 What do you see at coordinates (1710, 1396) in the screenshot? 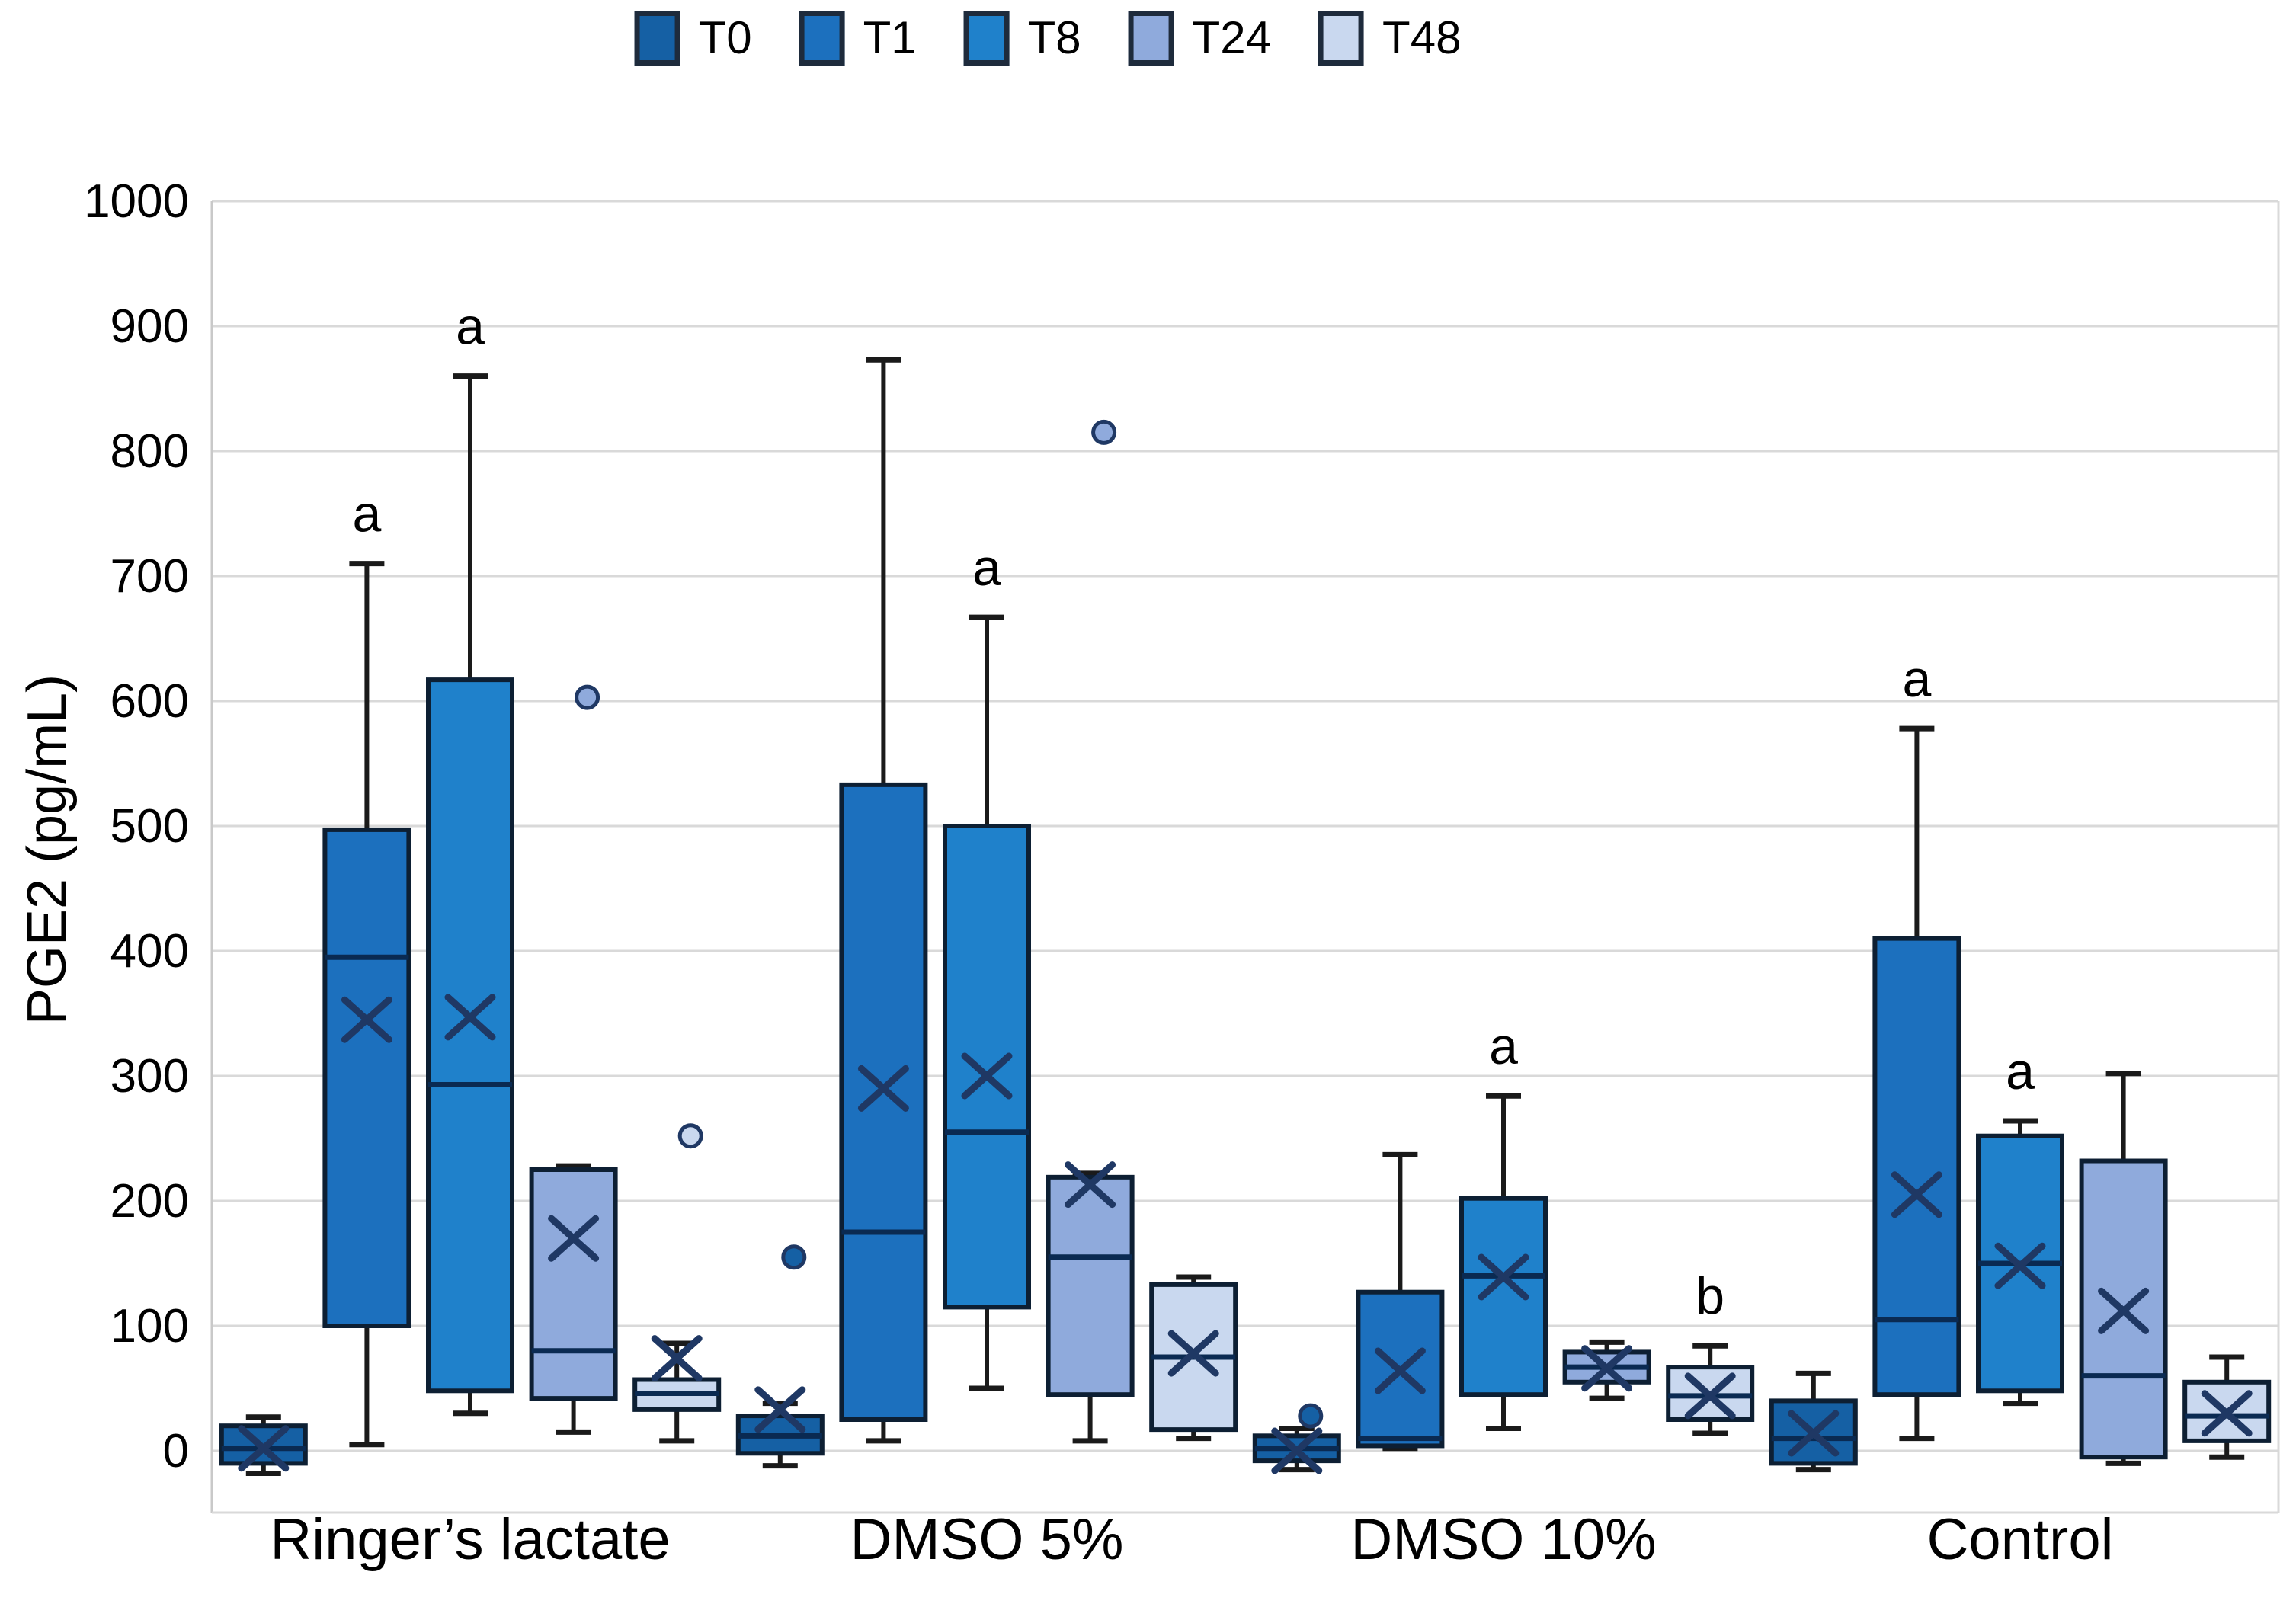
I see `mean-x-icon-g2-T48` at bounding box center [1710, 1396].